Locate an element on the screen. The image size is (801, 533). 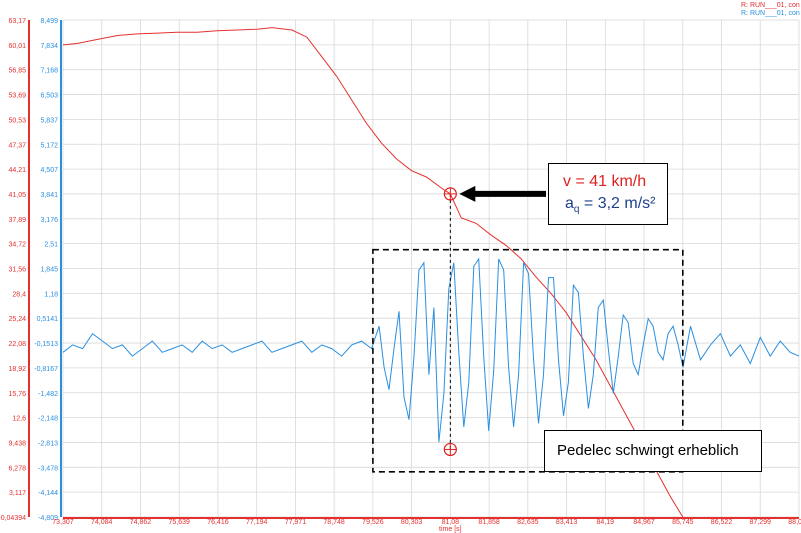
oscillation-label: Pedelec schwingt erheblich is located at coordinates (648, 450).